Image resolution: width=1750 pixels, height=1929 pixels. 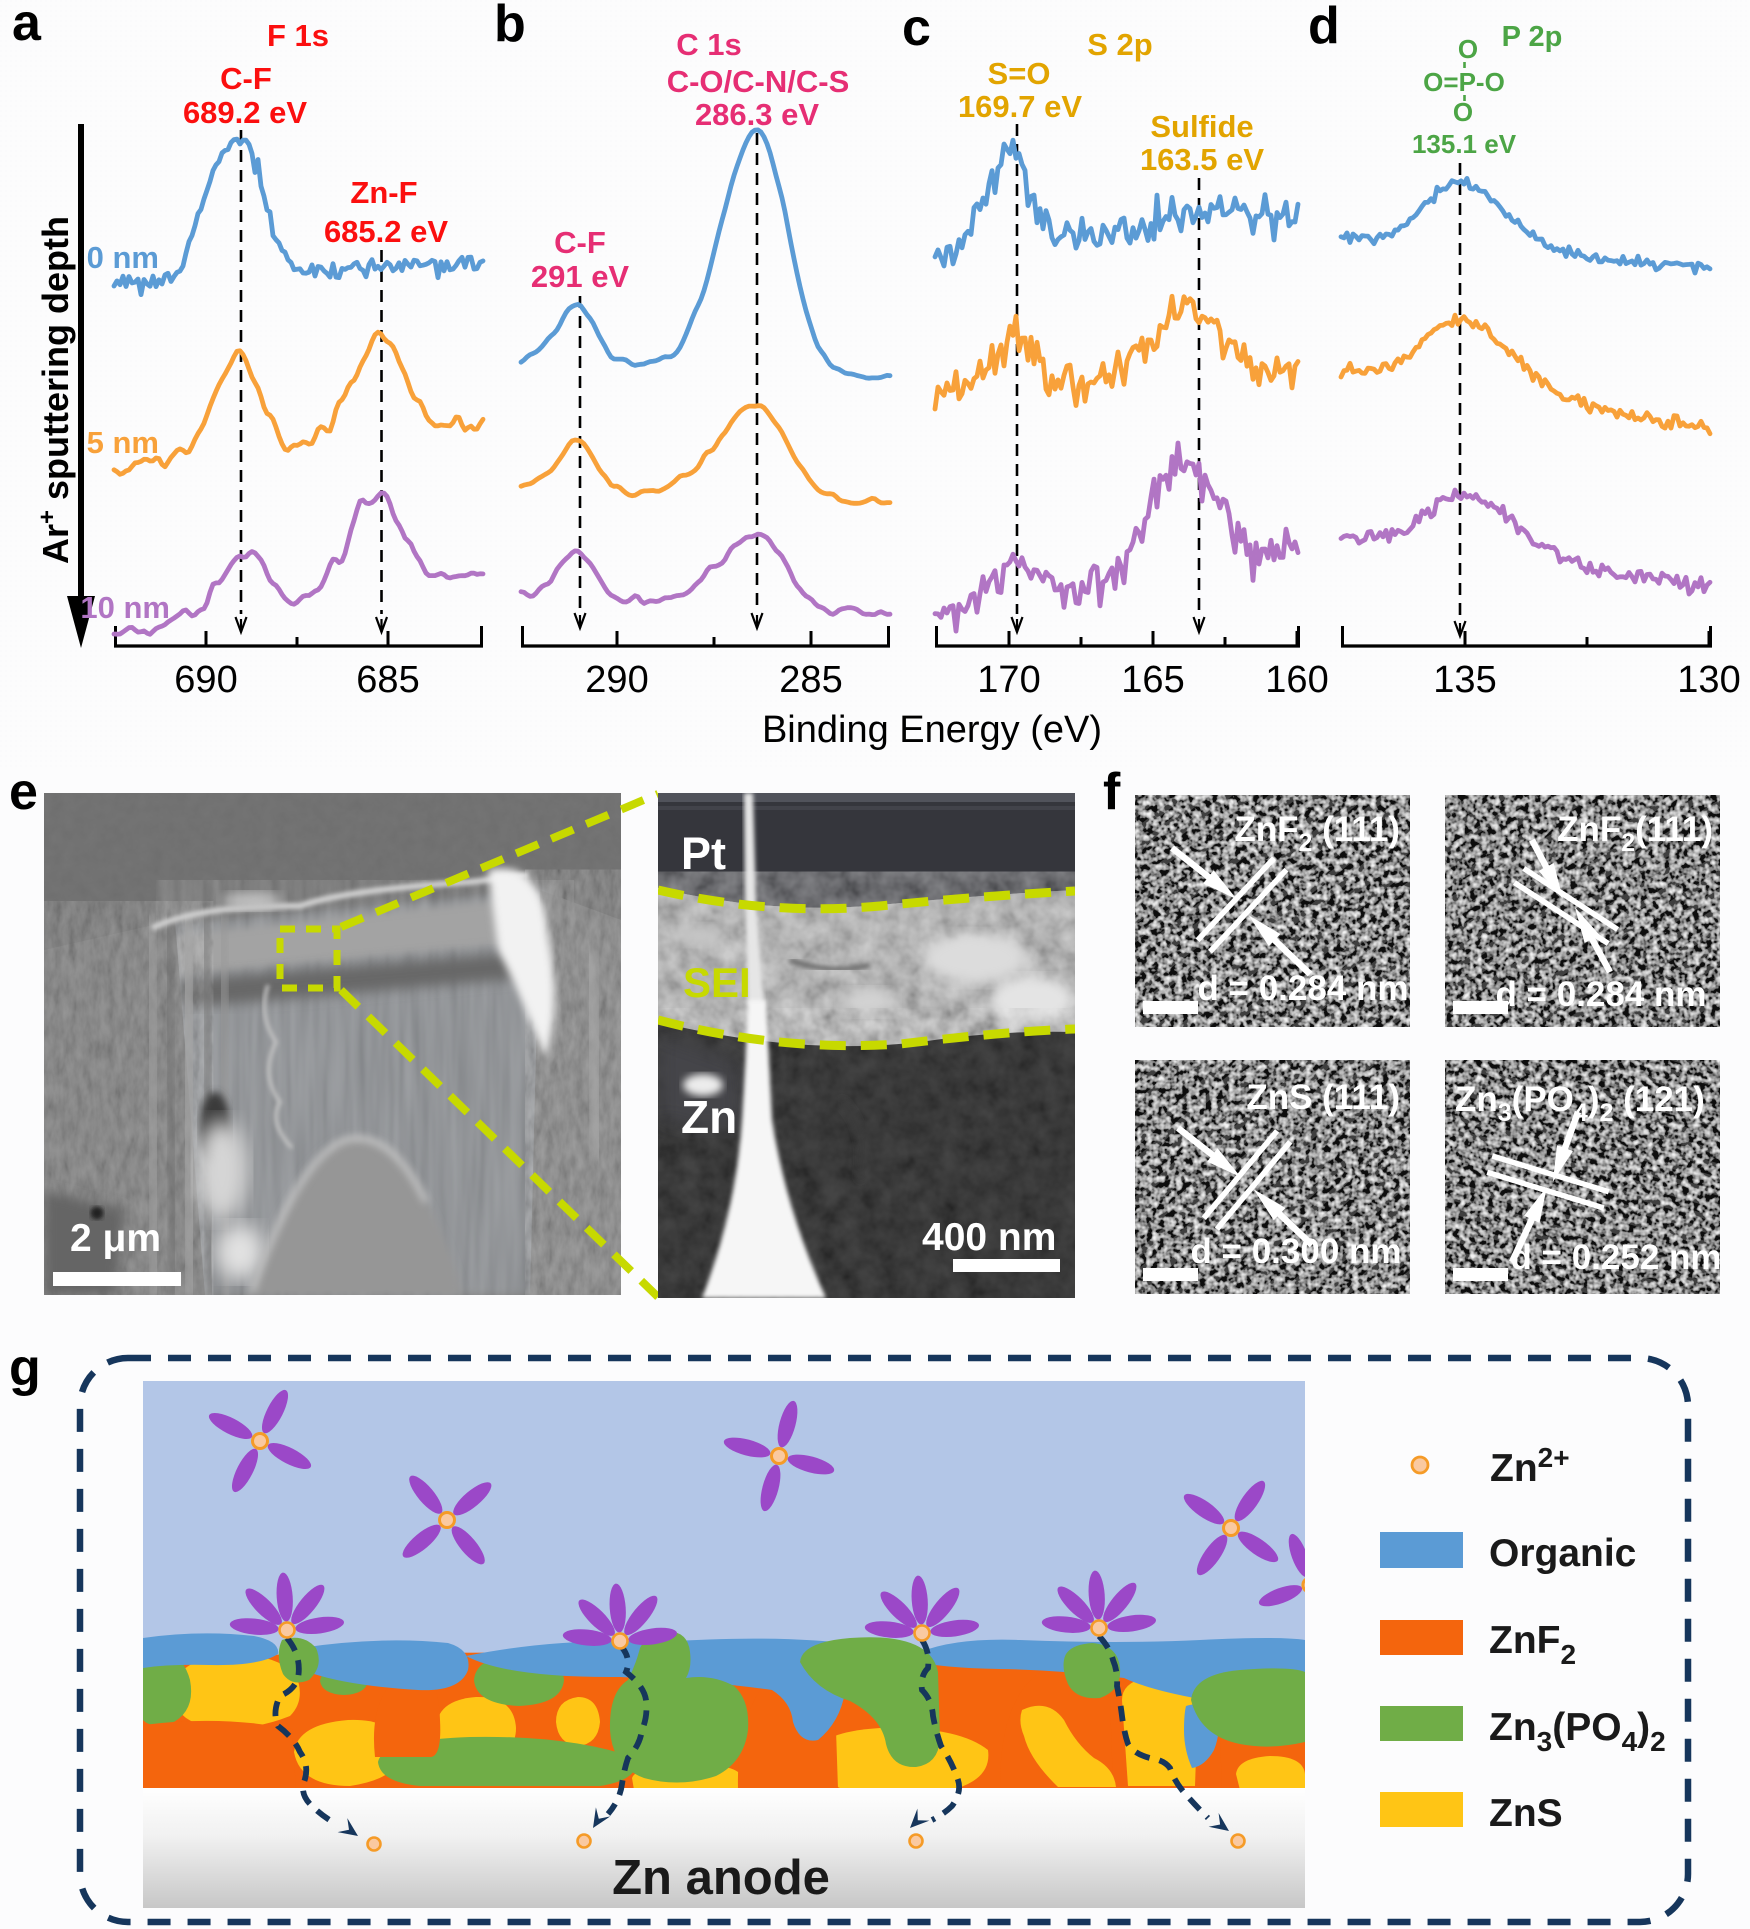 What do you see at coordinates (1119, 44) in the screenshot?
I see `svg-text: S 2p` at bounding box center [1119, 44].